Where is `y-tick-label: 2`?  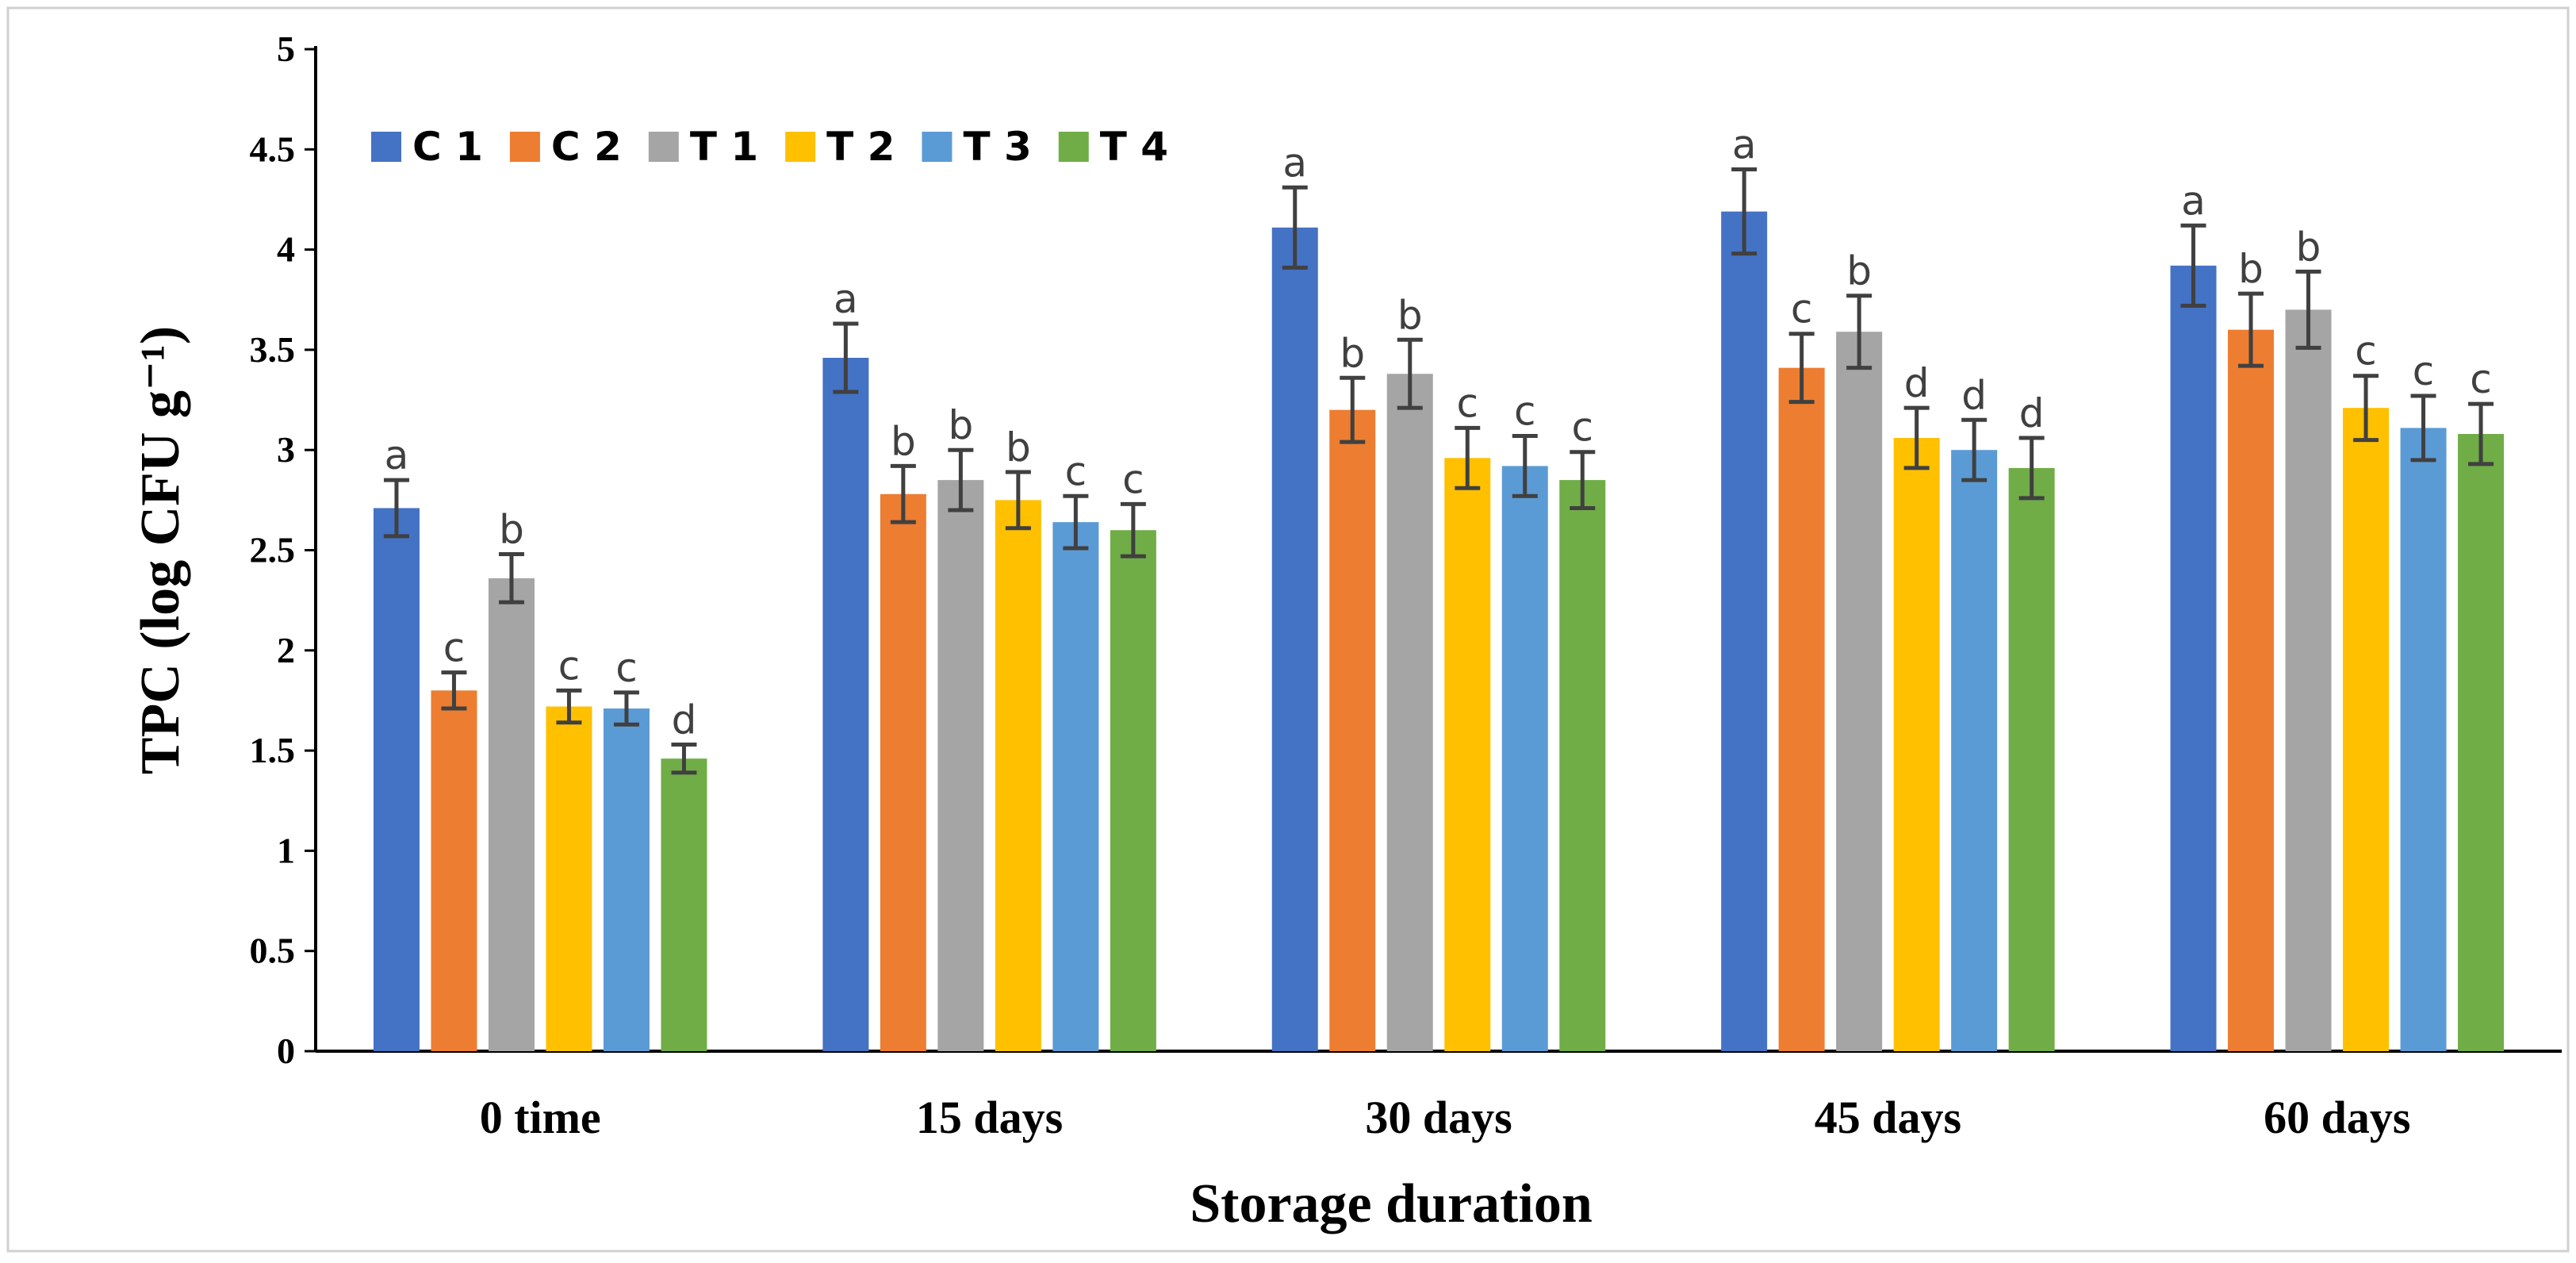 y-tick-label: 2 is located at coordinates (286, 650).